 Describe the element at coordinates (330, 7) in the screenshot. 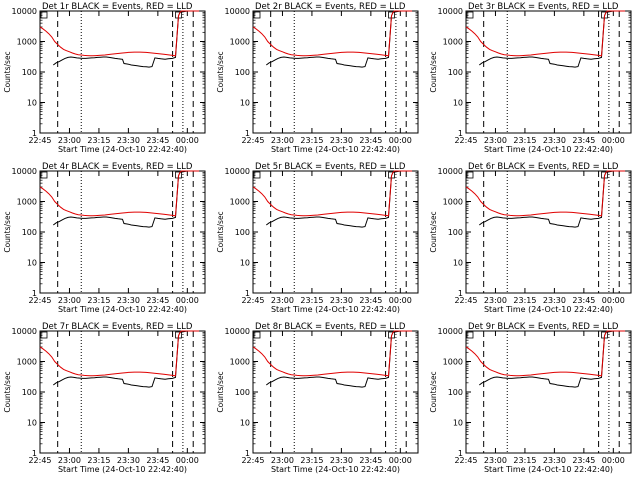

I see `chart-title: Det 2r BLACK = Events, RED = LLD` at that location.